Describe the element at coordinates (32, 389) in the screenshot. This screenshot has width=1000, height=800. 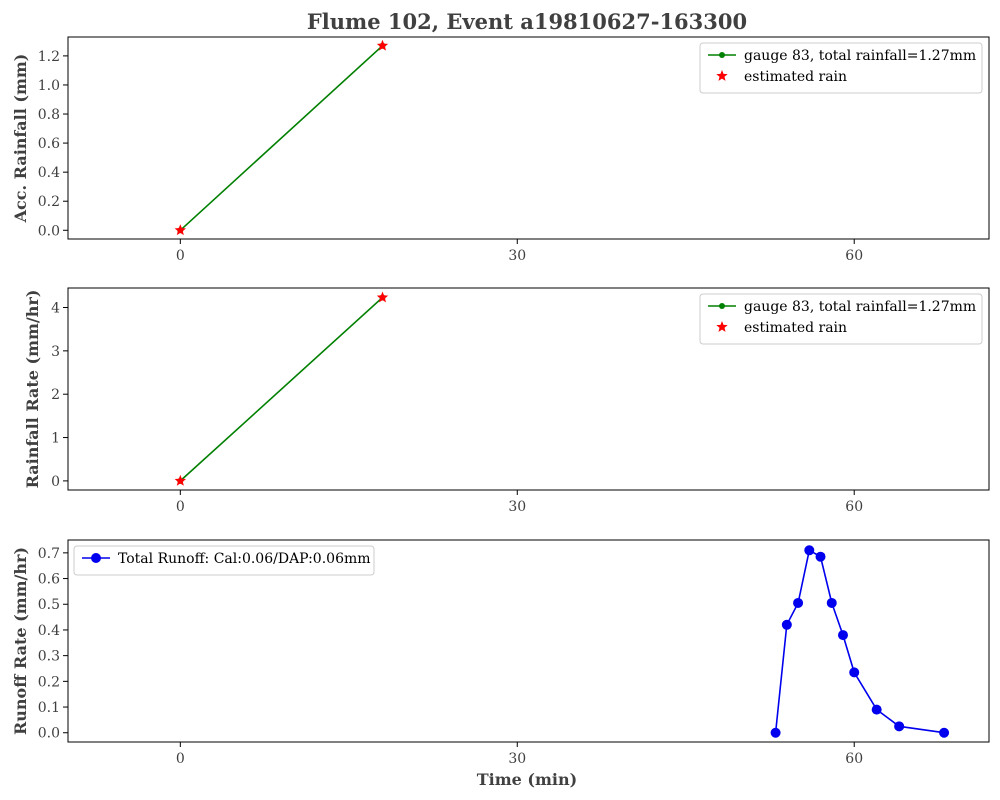
I see `y-axis-label: Rainfall Rate (mm/hr)` at that location.